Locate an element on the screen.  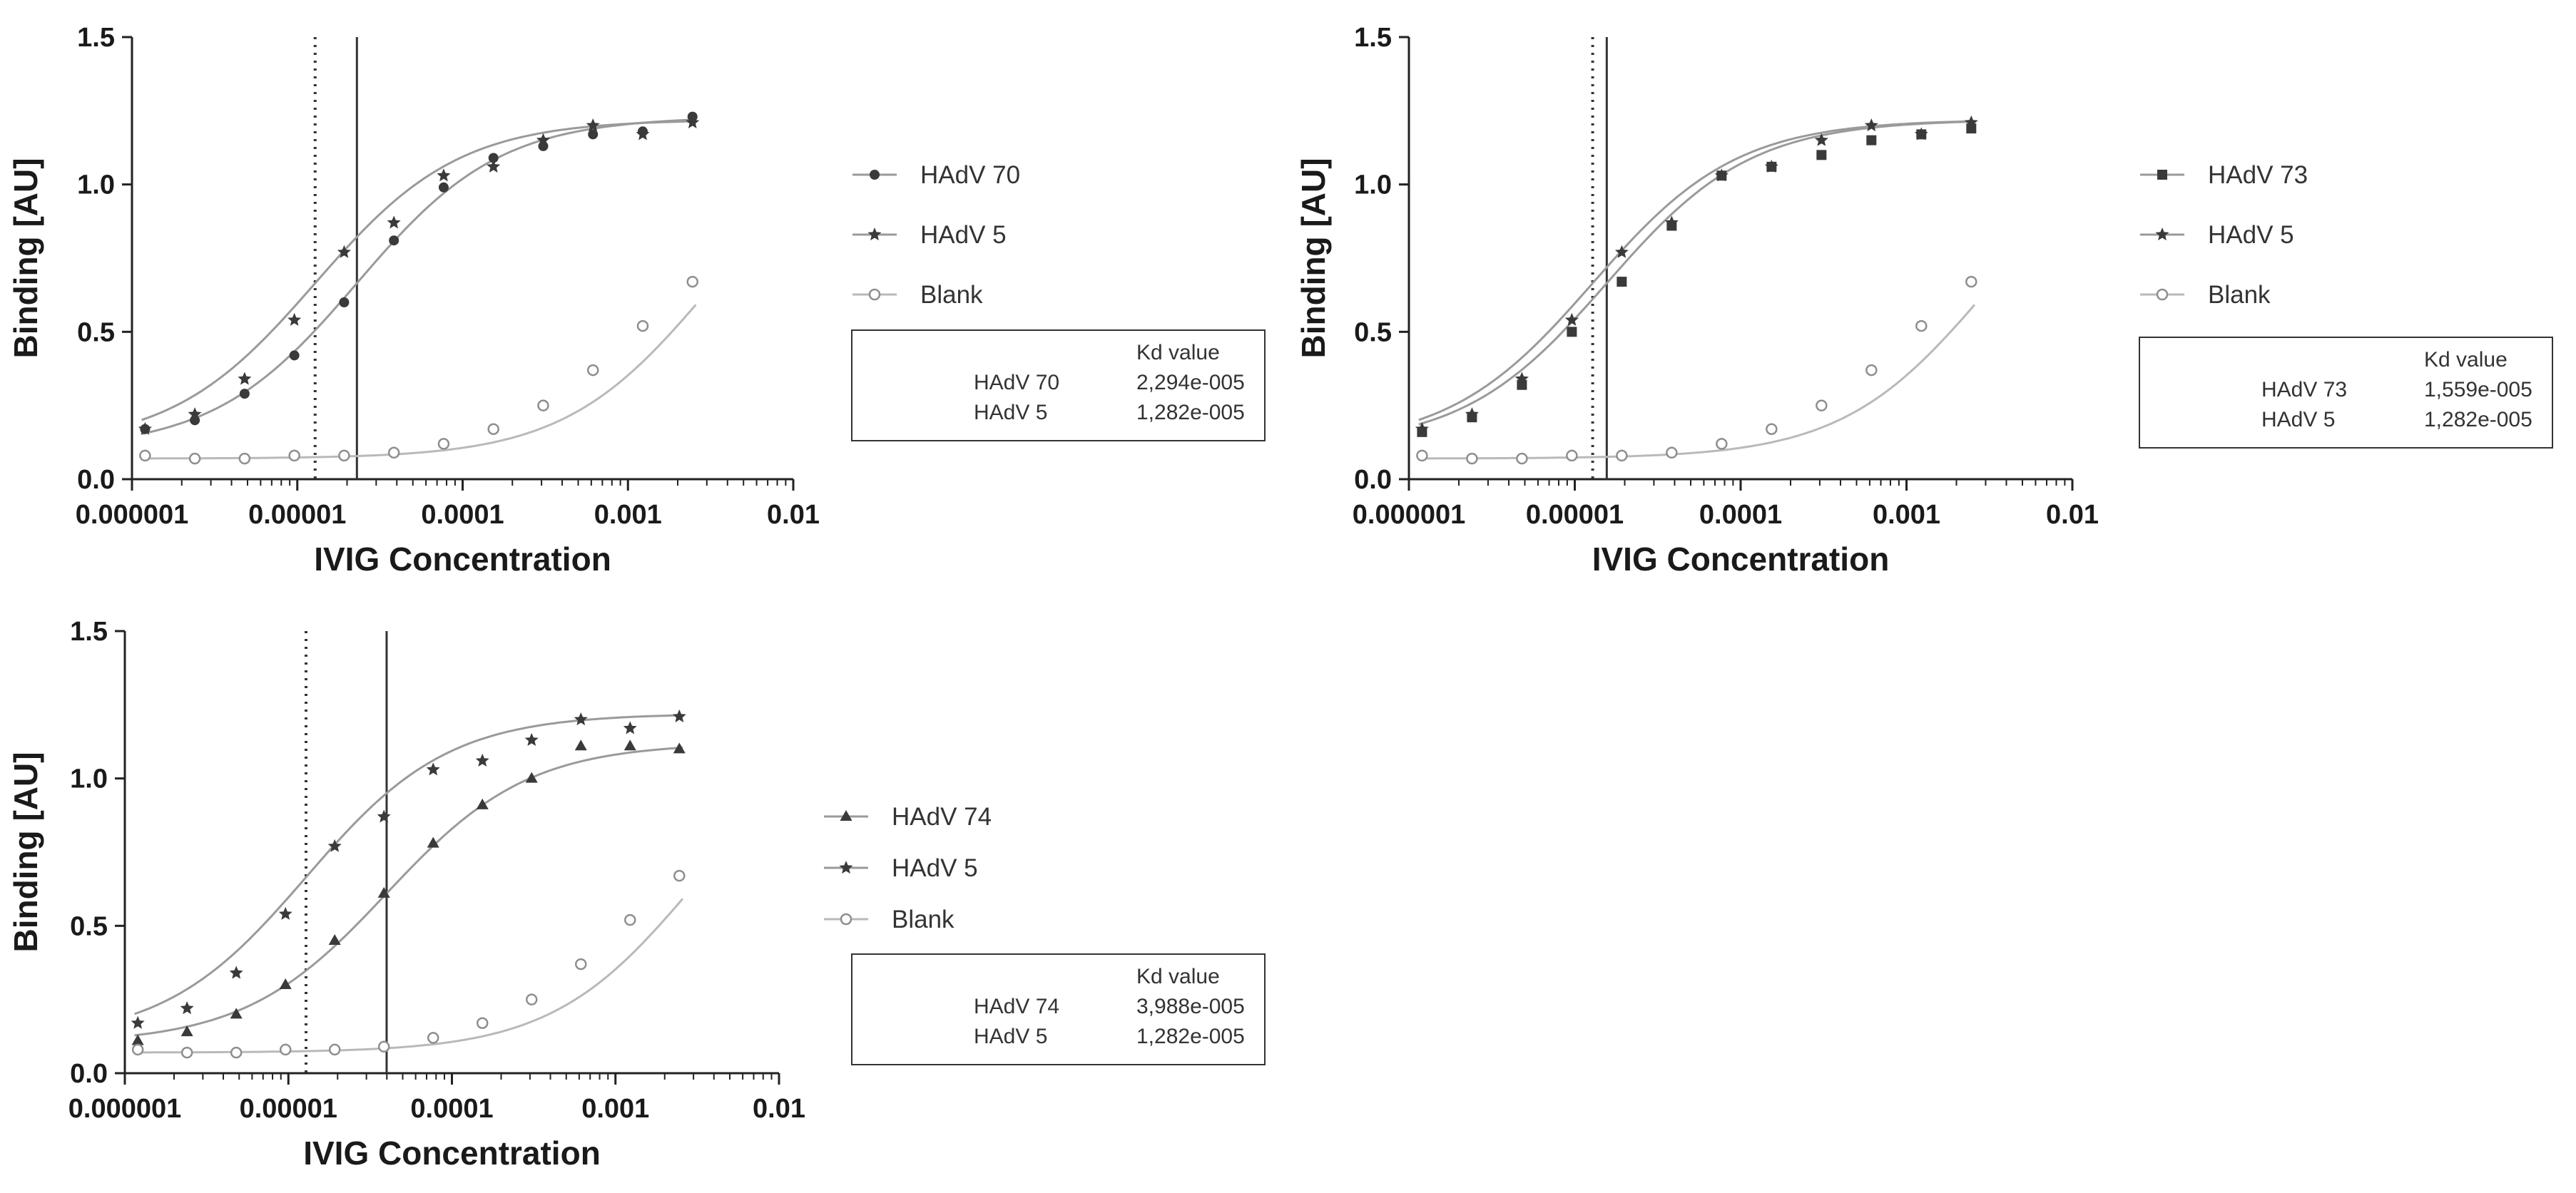
kd-row-name: HAdV 73 is located at coordinates (2304, 389).